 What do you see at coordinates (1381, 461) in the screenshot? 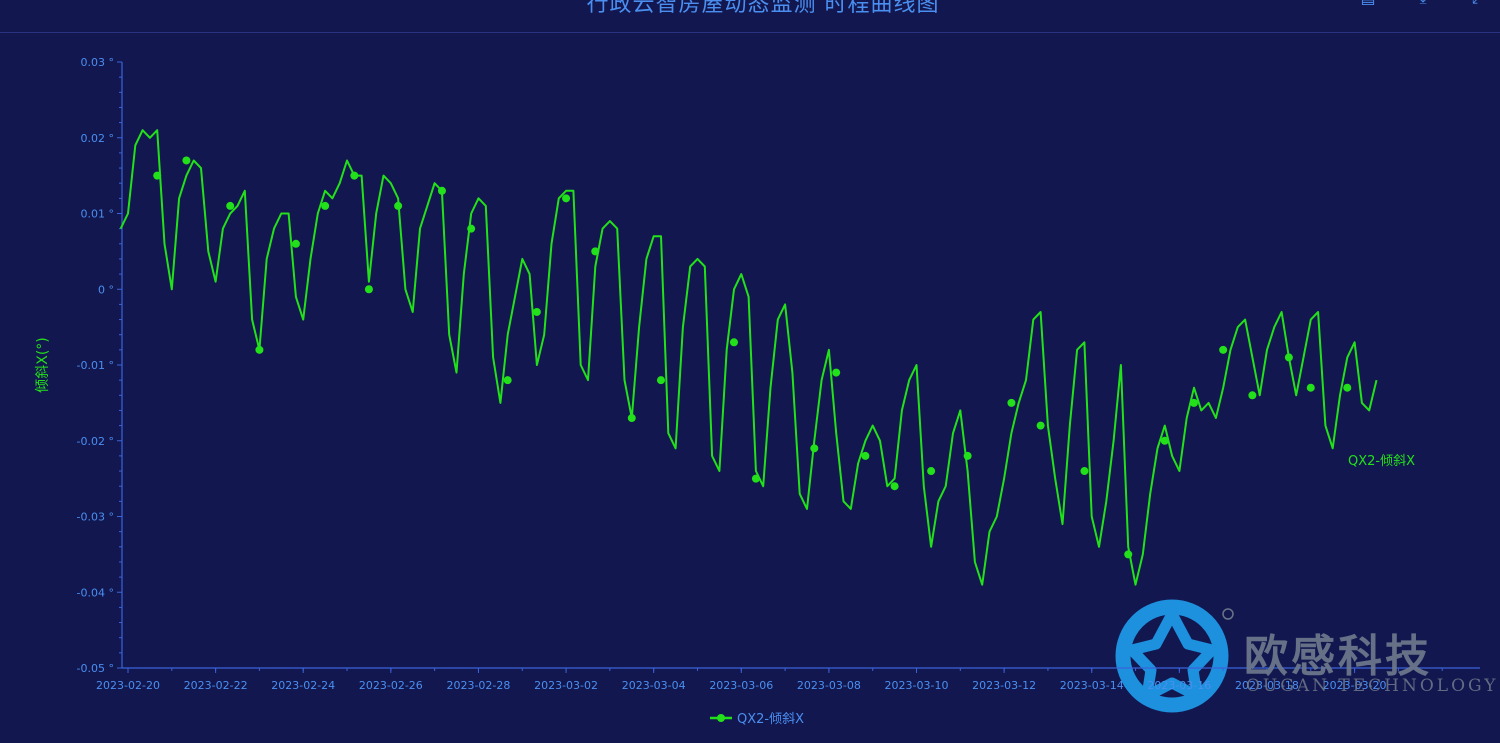
I see `series-end-label: QX2-倾斜X` at bounding box center [1381, 461].